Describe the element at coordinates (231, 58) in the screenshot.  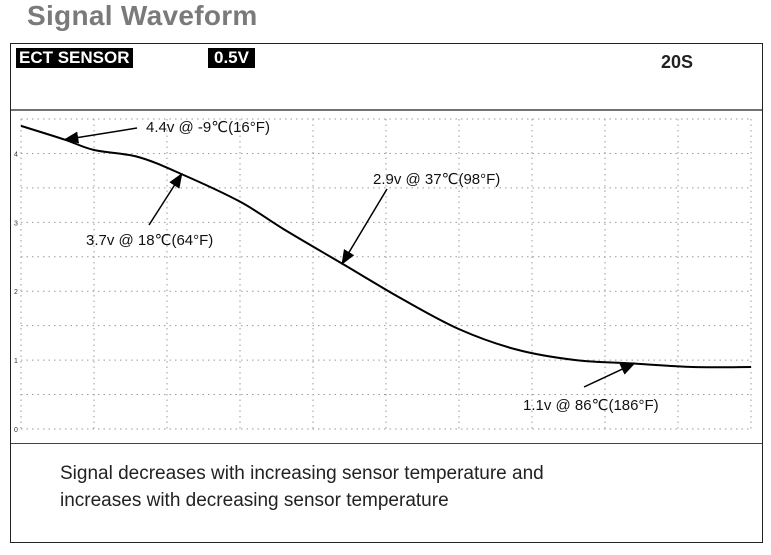
I see `channel-scale: 0.5V` at that location.